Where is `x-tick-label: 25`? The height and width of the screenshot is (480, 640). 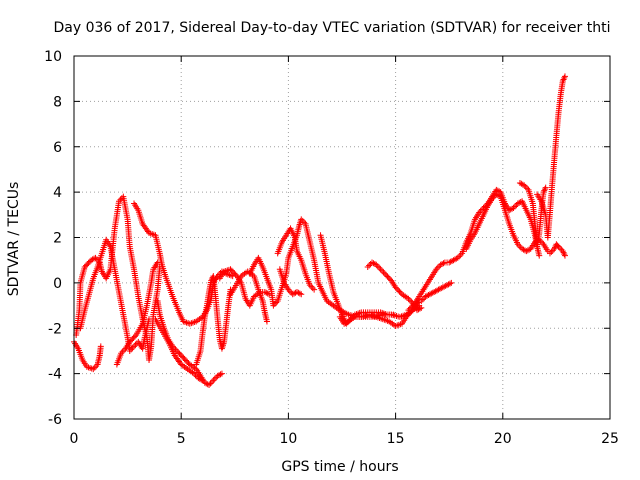
x-tick-label: 25 is located at coordinates (610, 439).